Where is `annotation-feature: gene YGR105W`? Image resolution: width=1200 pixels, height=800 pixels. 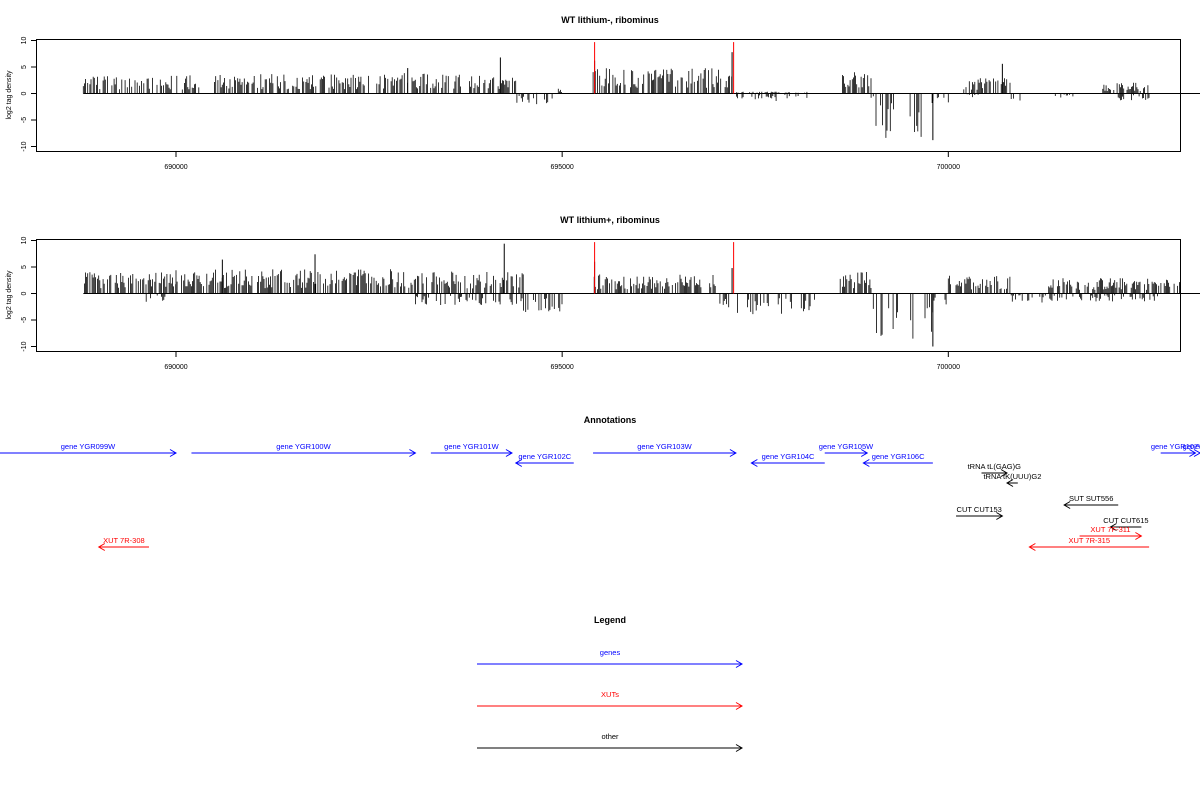 annotation-feature: gene YGR105W is located at coordinates (846, 449).